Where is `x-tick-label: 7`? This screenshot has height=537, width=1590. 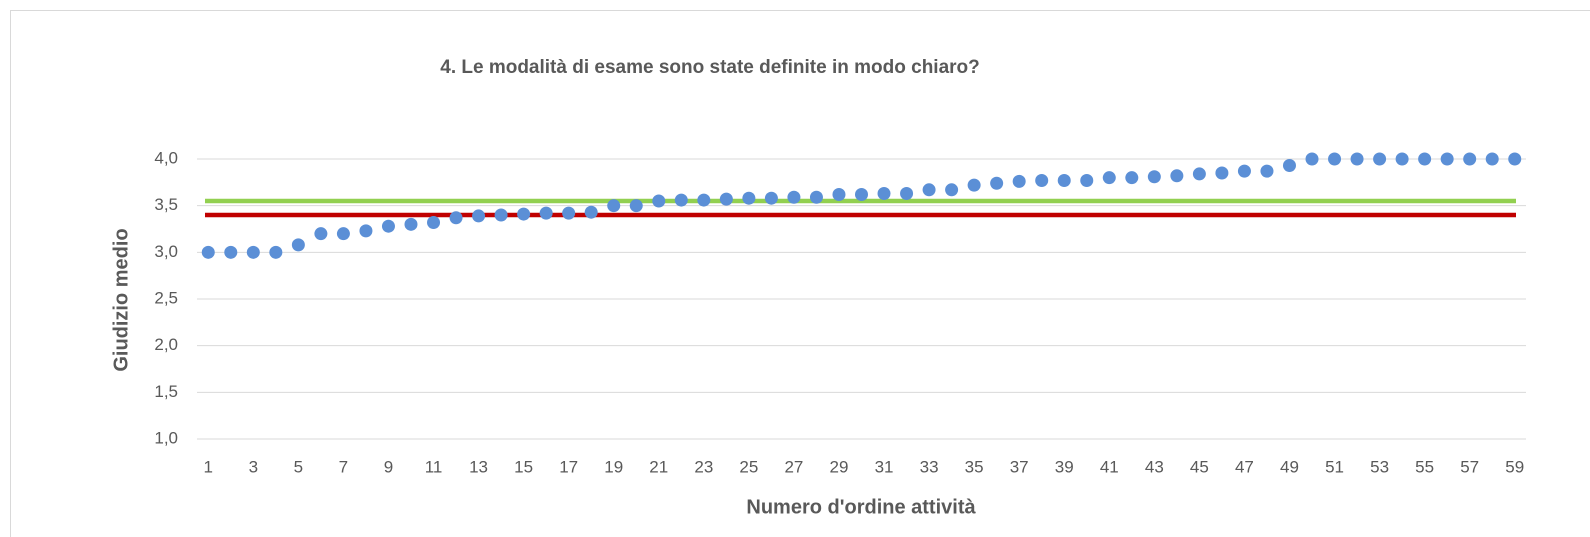 x-tick-label: 7 is located at coordinates (343, 466).